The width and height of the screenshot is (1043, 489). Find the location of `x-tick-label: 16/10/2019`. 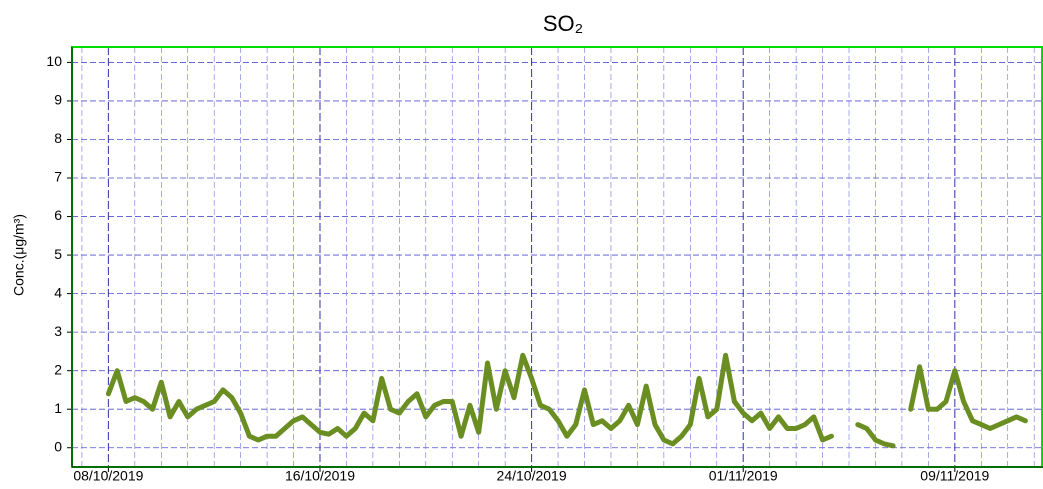

x-tick-label: 16/10/2019 is located at coordinates (320, 476).